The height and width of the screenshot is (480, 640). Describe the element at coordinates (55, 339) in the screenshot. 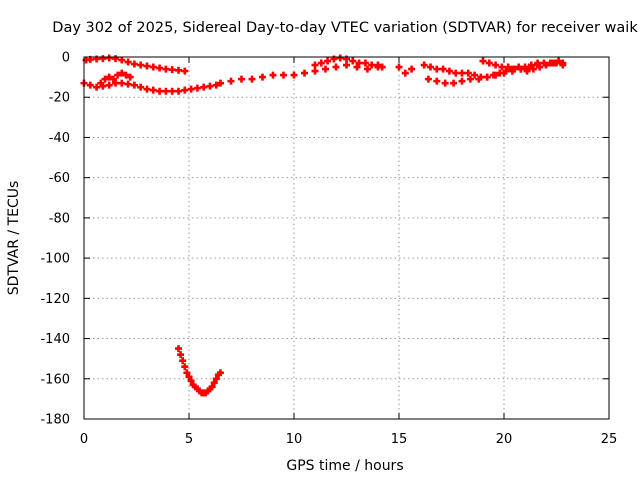

I see `y-tick-label: -140` at that location.